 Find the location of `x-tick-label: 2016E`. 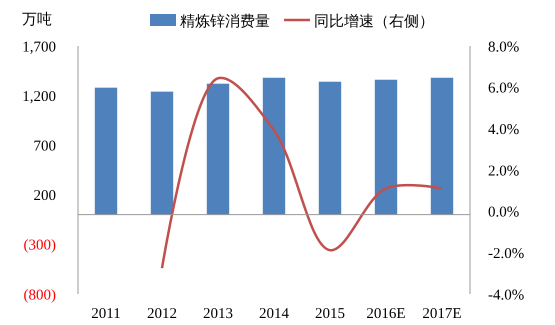

x-tick-label: 2016E is located at coordinates (386, 314).